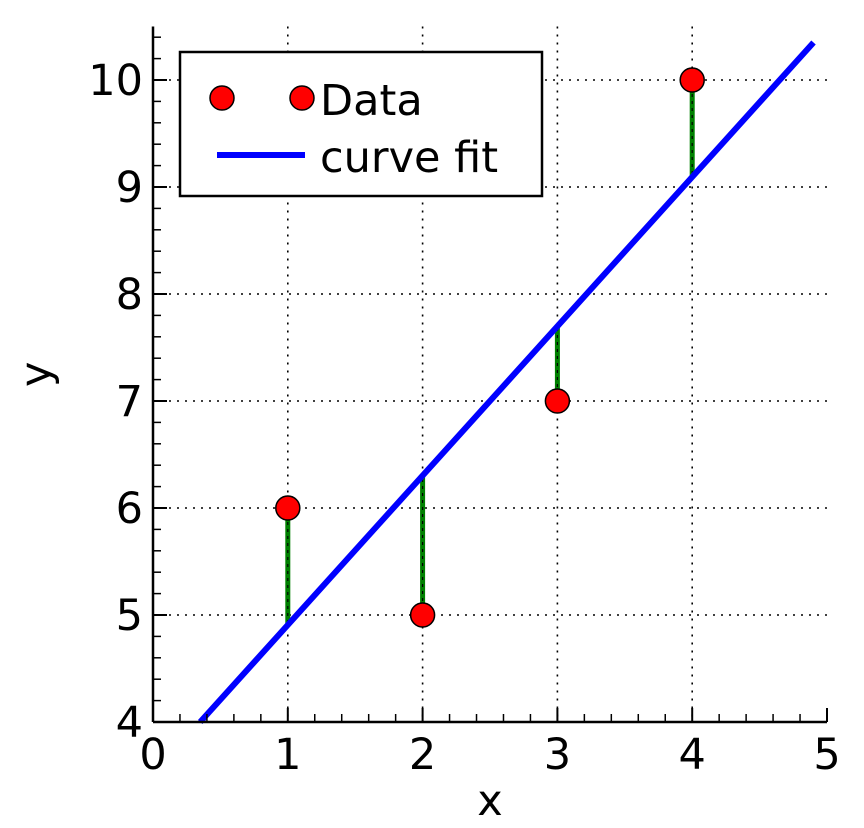 This screenshot has width=864, height=828. What do you see at coordinates (371, 101) in the screenshot?
I see `legend-label-data: Data` at bounding box center [371, 101].